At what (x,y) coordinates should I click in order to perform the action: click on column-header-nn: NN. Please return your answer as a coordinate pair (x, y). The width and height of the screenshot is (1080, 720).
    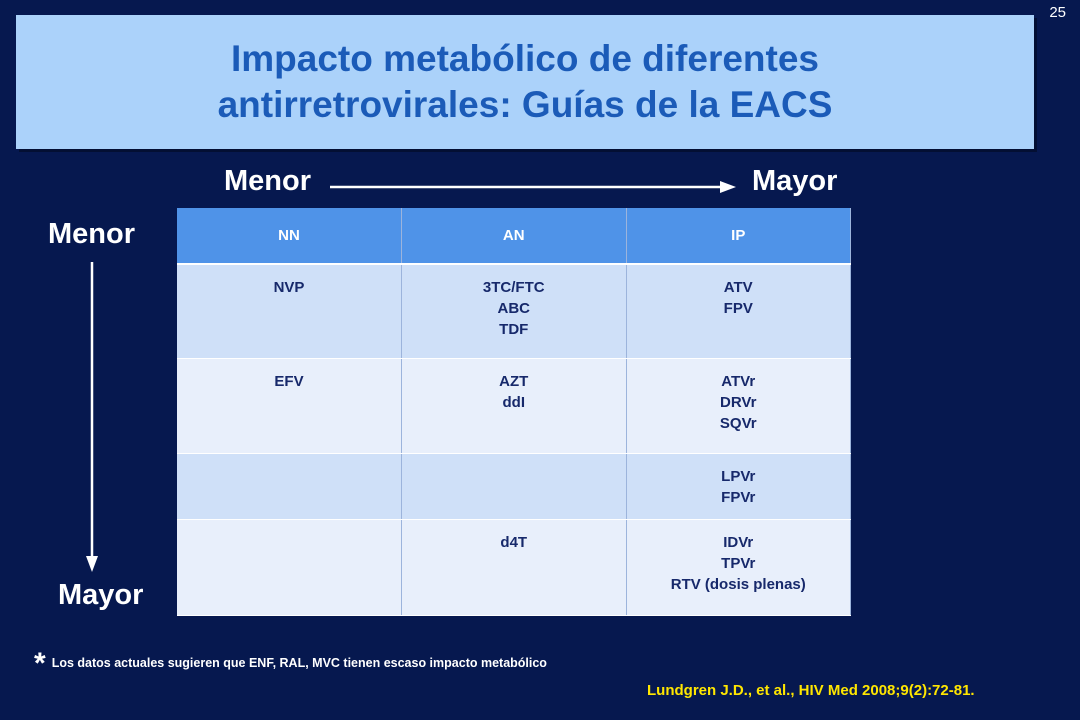
    Looking at the image, I should click on (289, 236).